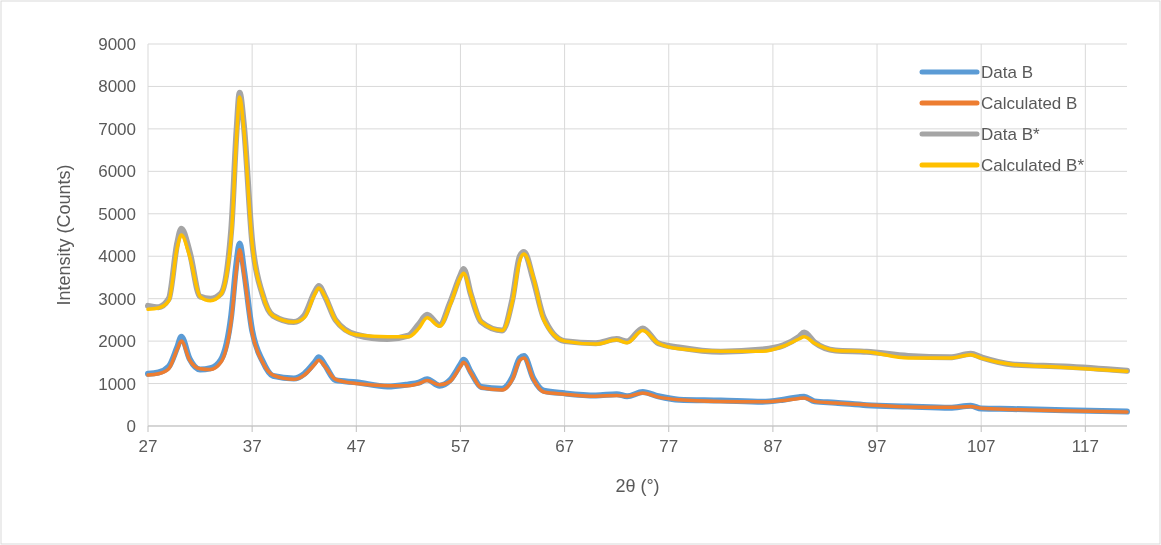  What do you see at coordinates (565, 446) in the screenshot?
I see `x-tick-label: 67` at bounding box center [565, 446].